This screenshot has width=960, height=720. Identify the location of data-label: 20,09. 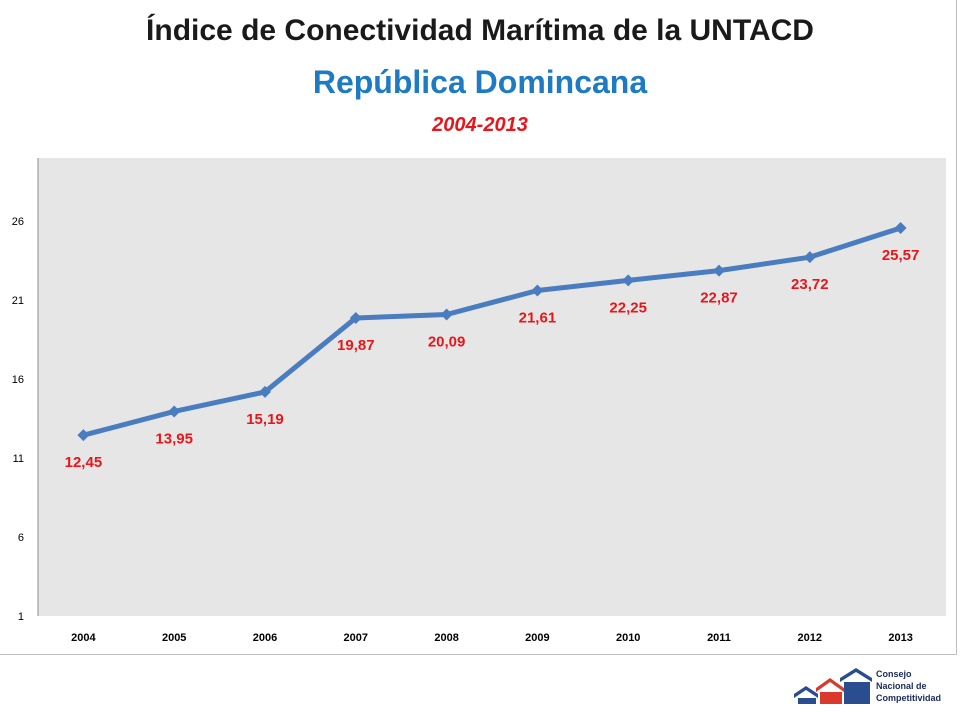
(447, 342).